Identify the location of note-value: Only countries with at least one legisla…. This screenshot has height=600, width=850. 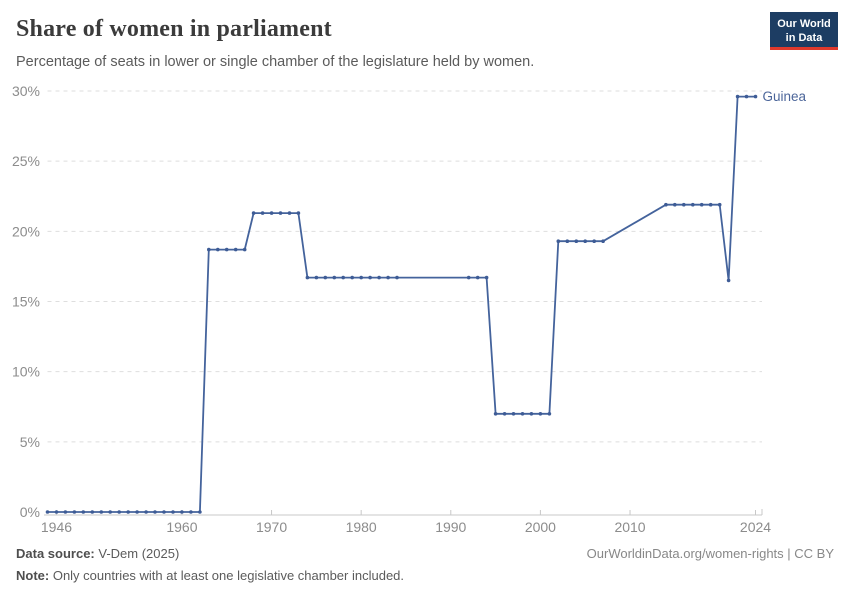
(227, 575).